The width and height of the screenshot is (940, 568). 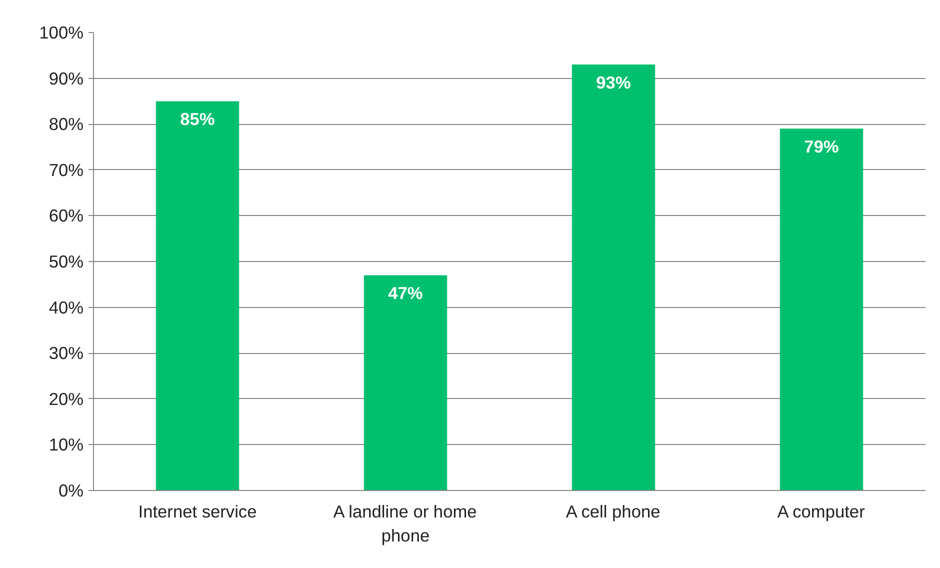 What do you see at coordinates (405, 293) in the screenshot?
I see `data-label: 47%` at bounding box center [405, 293].